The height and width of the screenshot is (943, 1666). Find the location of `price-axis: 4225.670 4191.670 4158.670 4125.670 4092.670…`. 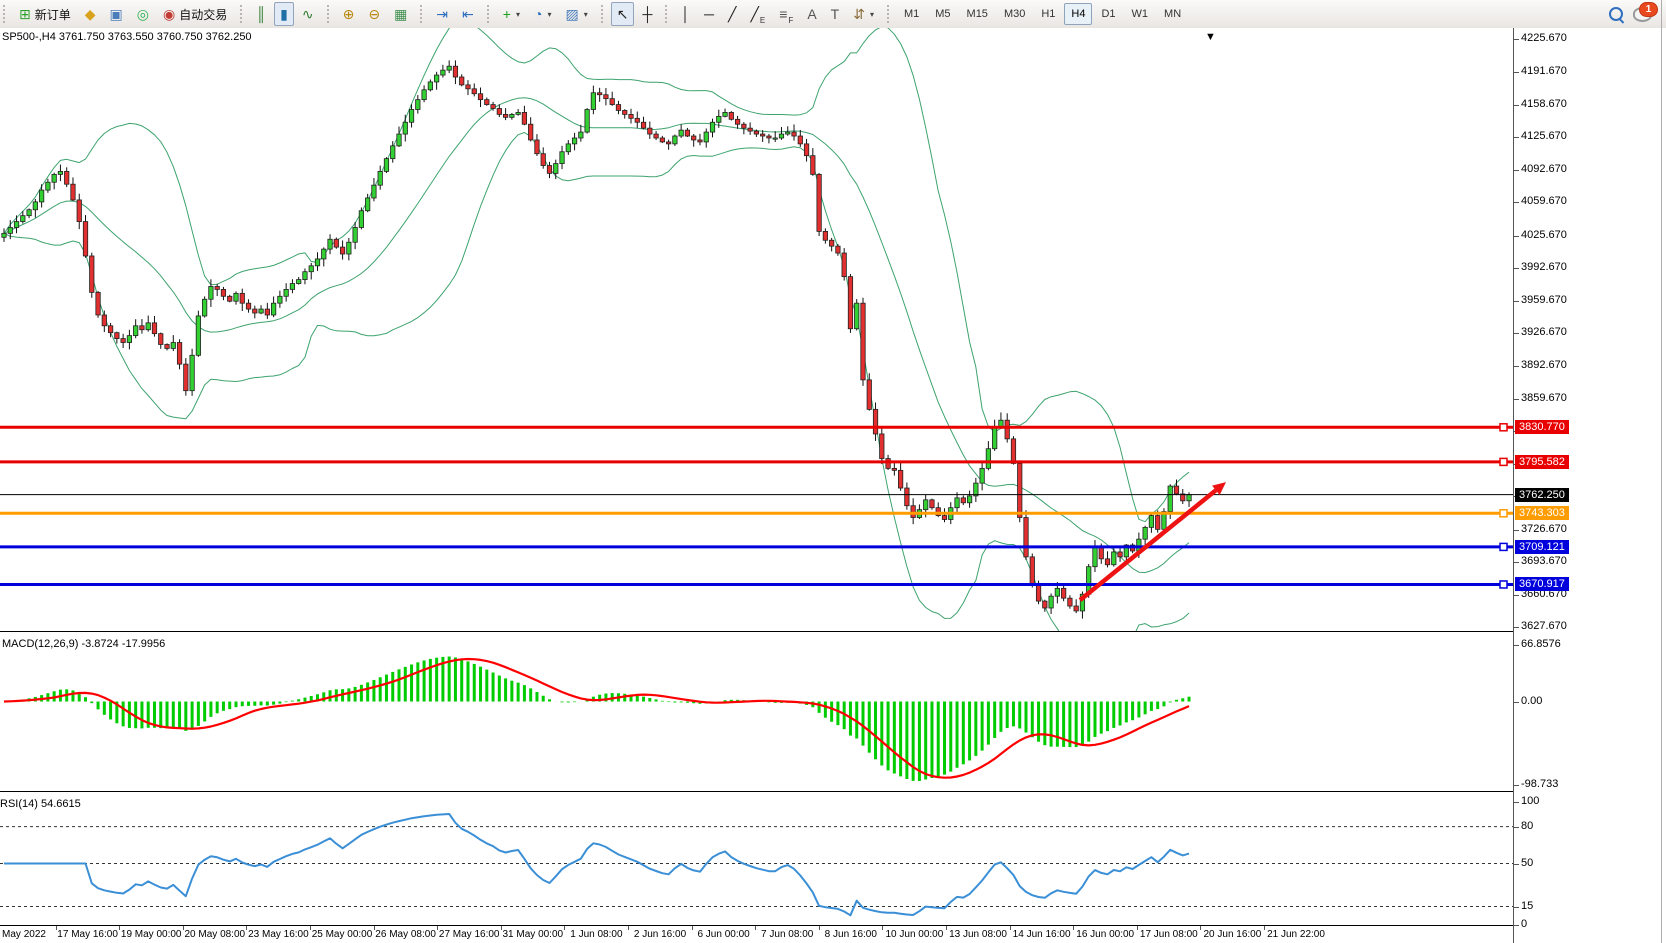

price-axis: 4225.670 4191.670 4158.670 4125.670 4092.670… is located at coordinates (1589, 485).